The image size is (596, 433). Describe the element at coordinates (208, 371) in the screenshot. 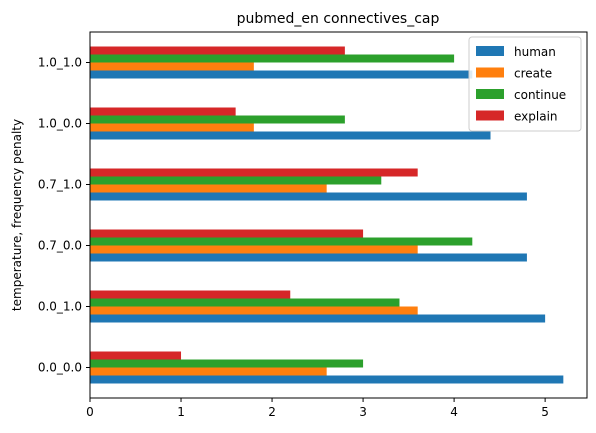

I see `bar-create-0.0_0.0` at that location.